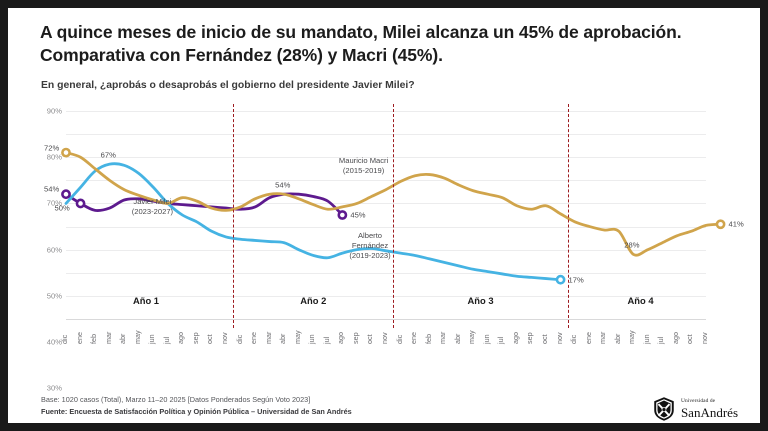 This screenshot has width=768, height=431. Describe the element at coordinates (152, 207) in the screenshot. I see `series-annotation: Javier Milei (2023-2027)` at that location.